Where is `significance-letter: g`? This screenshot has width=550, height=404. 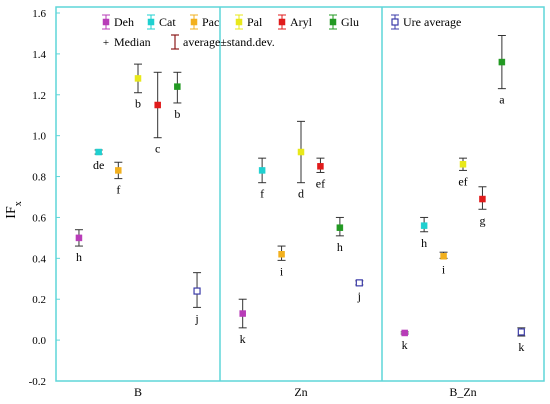 significance-letter: g is located at coordinates (482, 220).